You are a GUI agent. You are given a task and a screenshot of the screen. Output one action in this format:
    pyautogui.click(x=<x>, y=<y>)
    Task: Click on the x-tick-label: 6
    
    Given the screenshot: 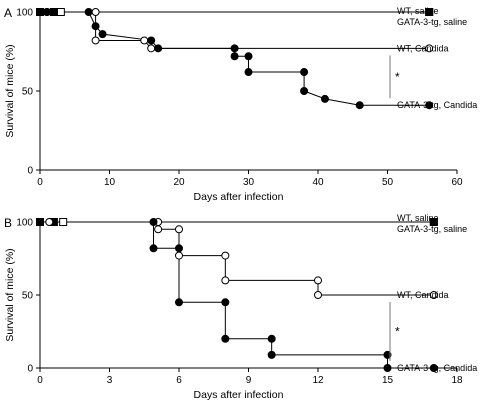 What is the action you would take?
    pyautogui.click(x=179, y=380)
    